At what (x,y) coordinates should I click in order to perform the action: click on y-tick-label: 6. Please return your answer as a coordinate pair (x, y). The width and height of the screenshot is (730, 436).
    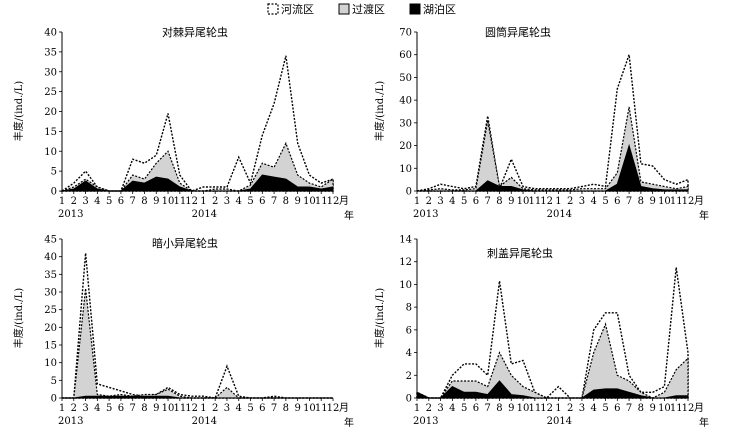
    Looking at the image, I should click on (409, 330).